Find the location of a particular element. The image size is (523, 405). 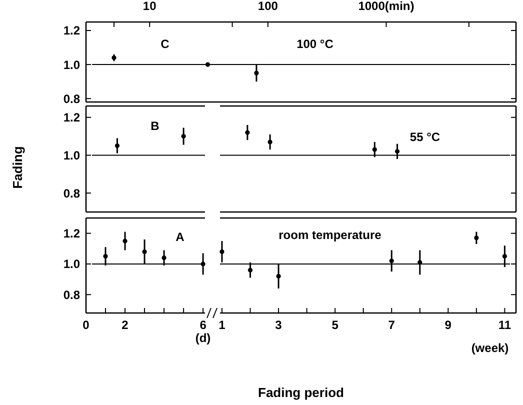

annotation: C is located at coordinates (165, 44).